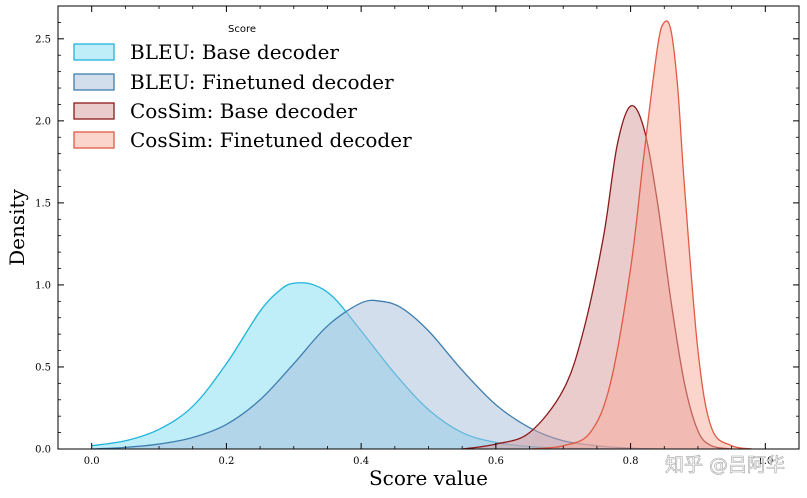 The image size is (807, 498). What do you see at coordinates (43, 39) in the screenshot?
I see `y-tick-label: 2.5` at bounding box center [43, 39].